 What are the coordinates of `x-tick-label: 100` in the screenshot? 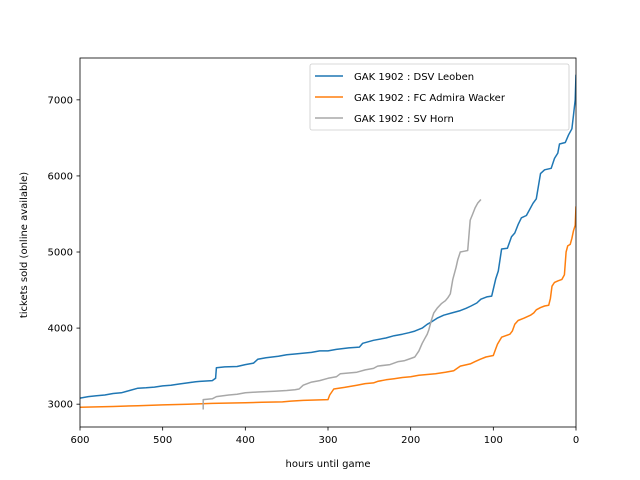 It's located at (493, 440).